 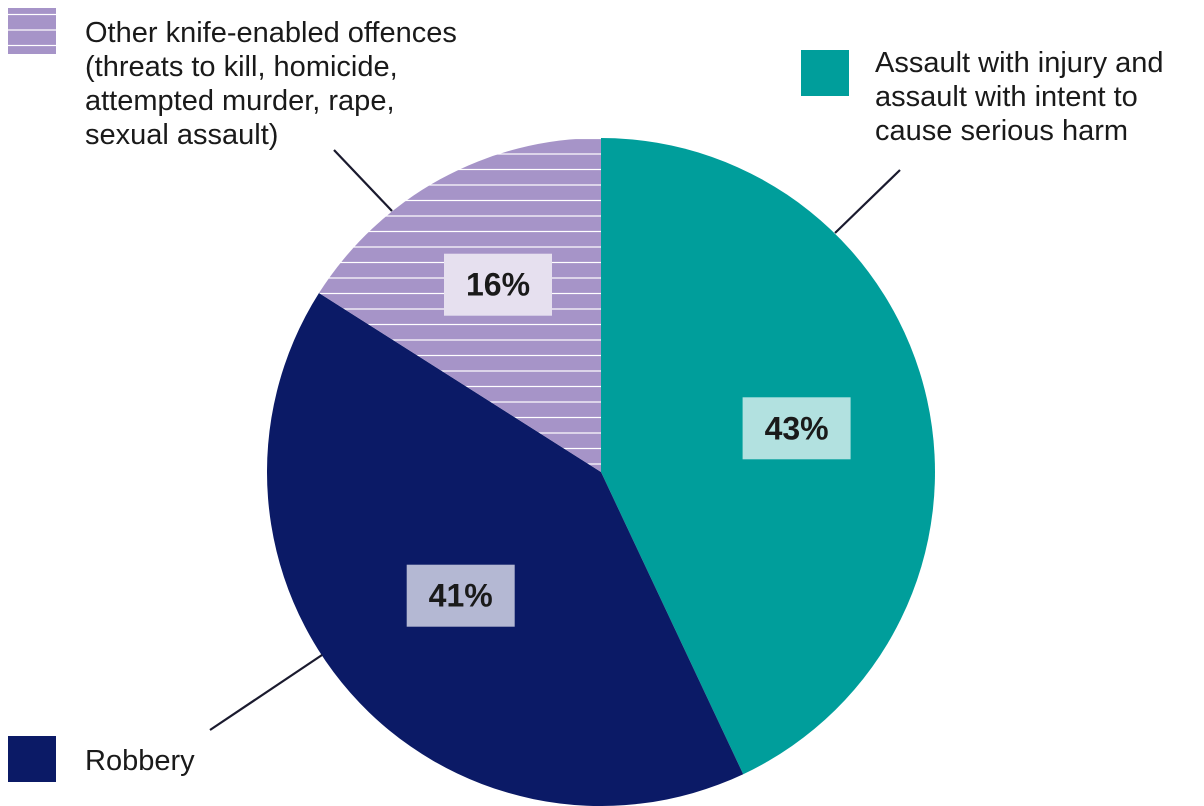 I want to click on slice-percent-label: 43%, so click(x=797, y=428).